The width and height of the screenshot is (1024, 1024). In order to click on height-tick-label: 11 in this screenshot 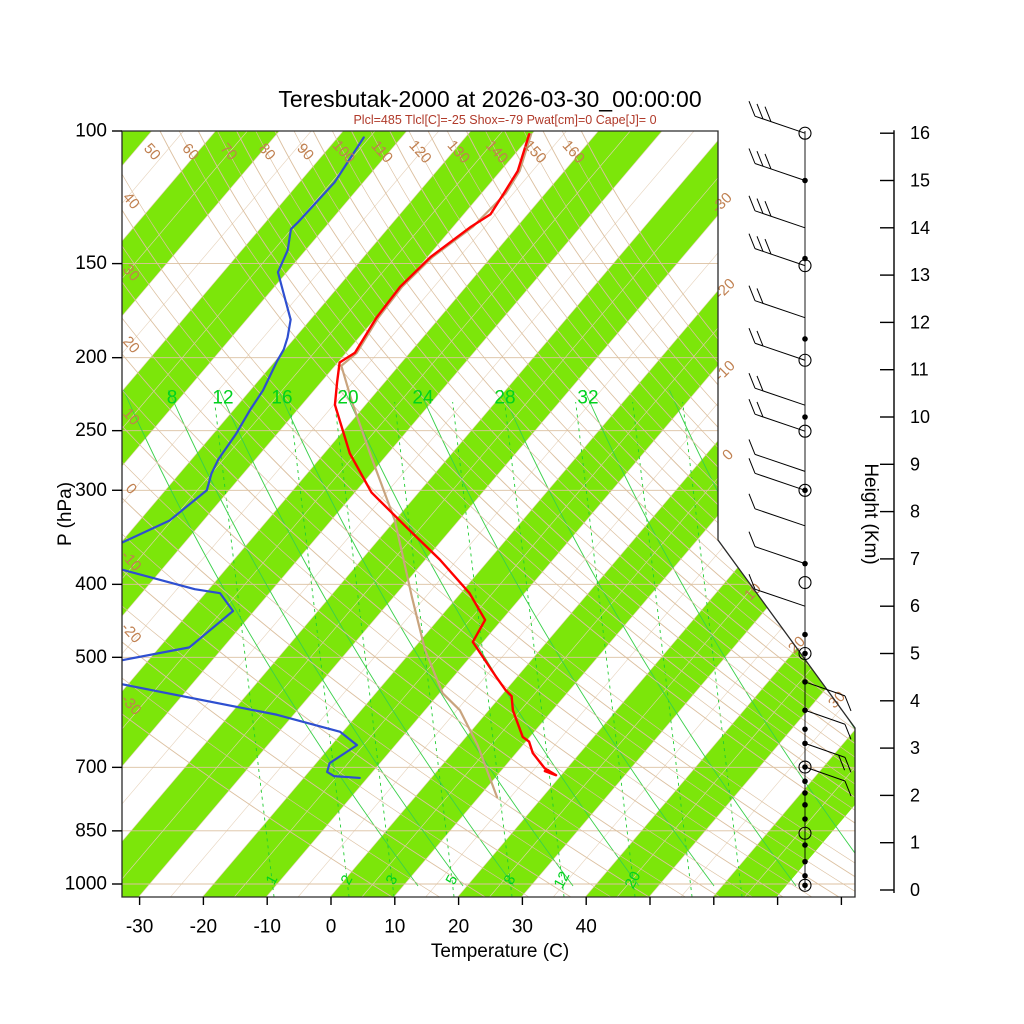, I will do `click(919, 370)`.